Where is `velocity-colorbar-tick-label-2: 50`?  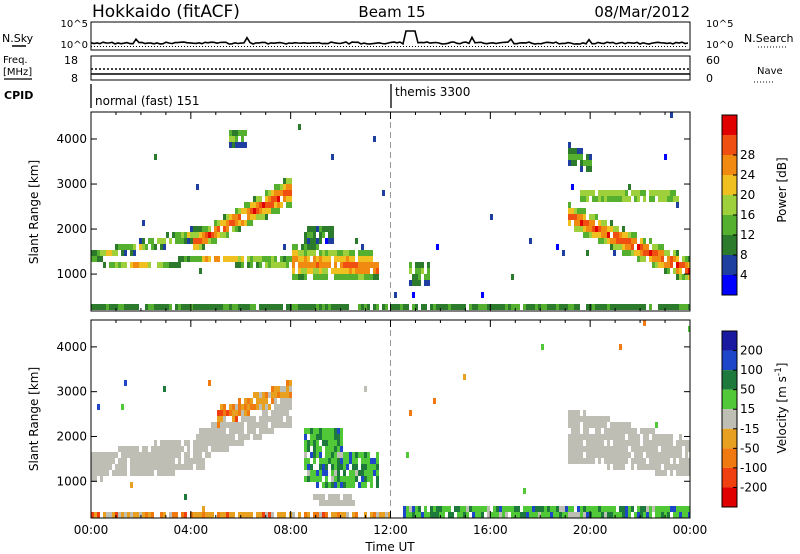 velocity-colorbar-tick-label-2: 50 is located at coordinates (747, 390).